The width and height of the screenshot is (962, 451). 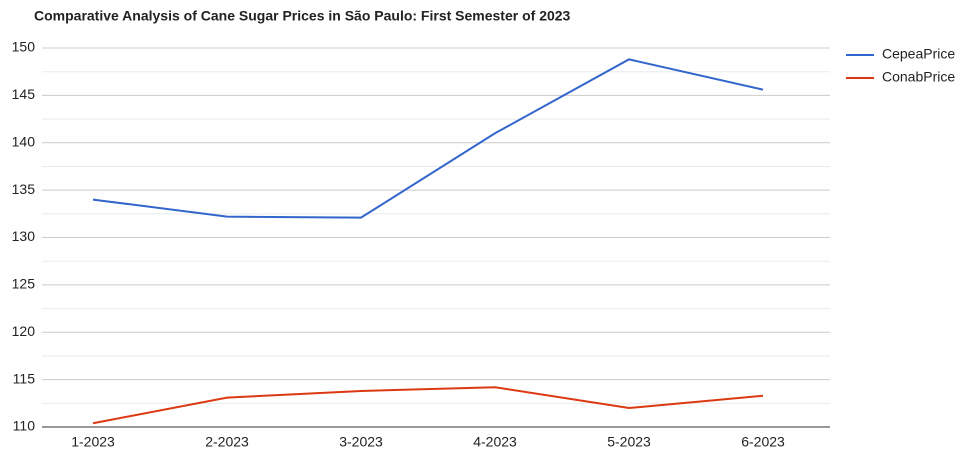 I want to click on y-tick-label: 125, so click(x=24, y=284).